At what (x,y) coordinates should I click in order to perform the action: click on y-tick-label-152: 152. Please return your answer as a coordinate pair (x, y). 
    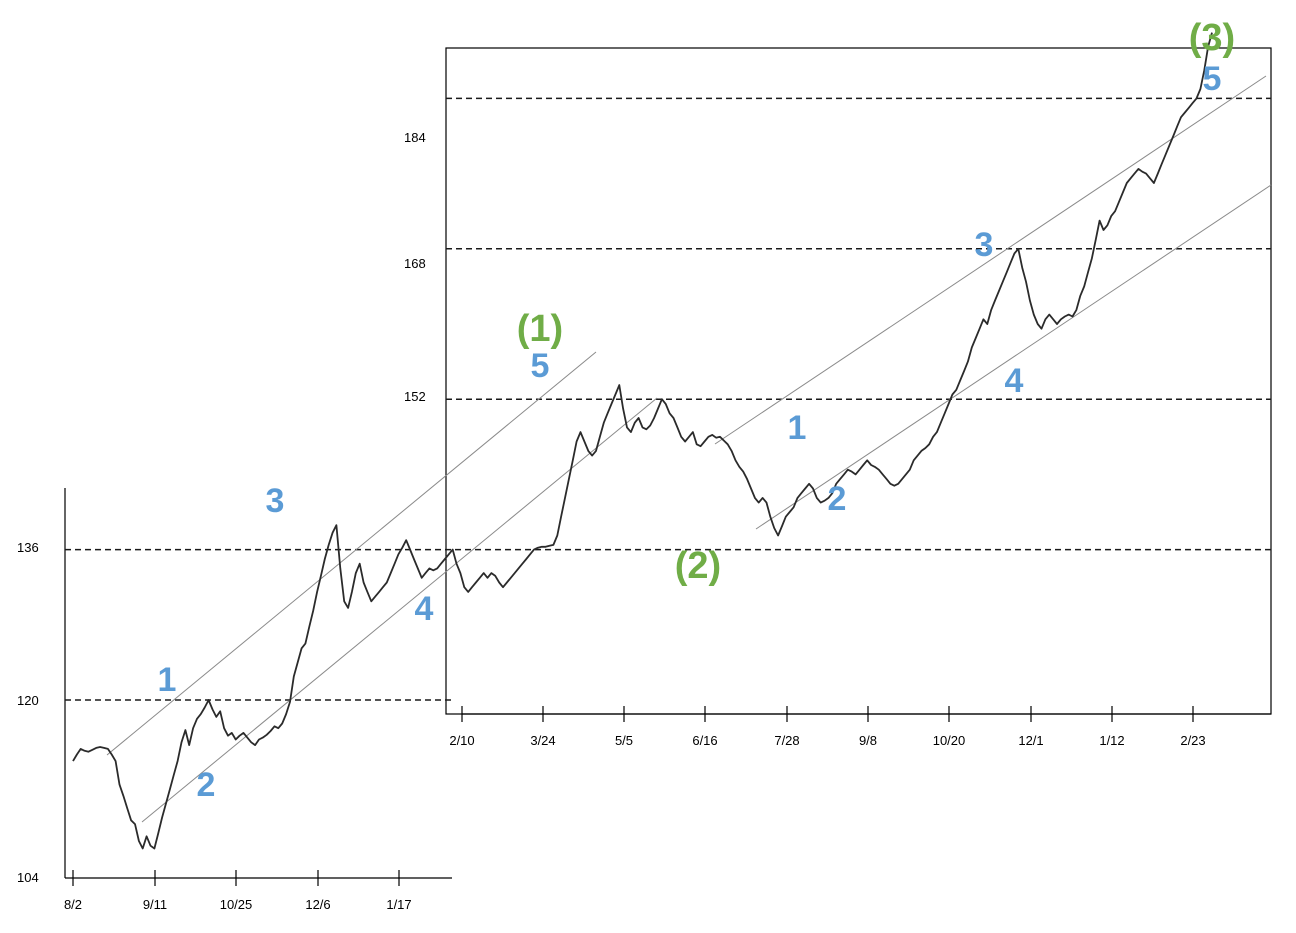
    Looking at the image, I should click on (415, 396).